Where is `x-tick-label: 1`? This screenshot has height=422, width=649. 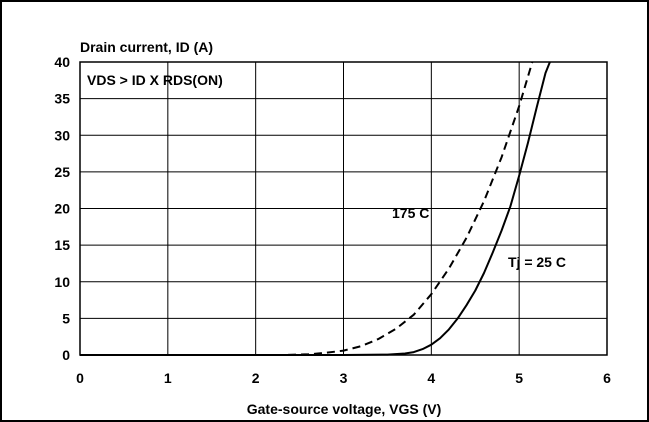 x-tick-label: 1 is located at coordinates (168, 378).